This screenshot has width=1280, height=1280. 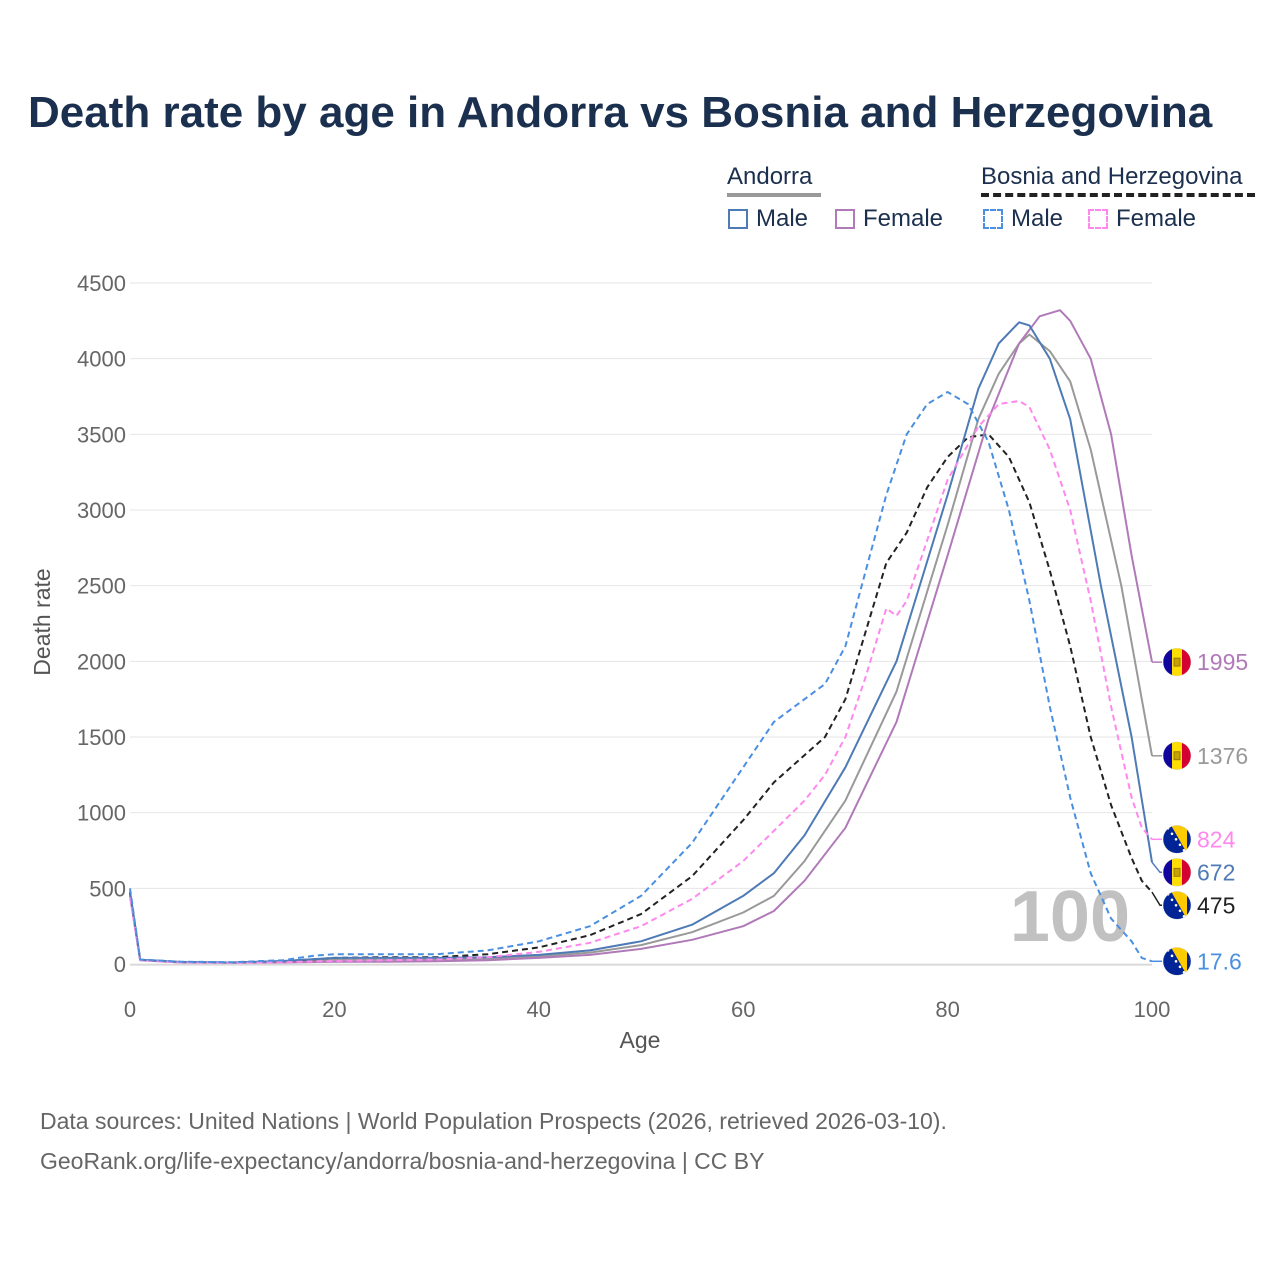 What do you see at coordinates (101, 434) in the screenshot?
I see `y-tick-label: 3500` at bounding box center [101, 434].